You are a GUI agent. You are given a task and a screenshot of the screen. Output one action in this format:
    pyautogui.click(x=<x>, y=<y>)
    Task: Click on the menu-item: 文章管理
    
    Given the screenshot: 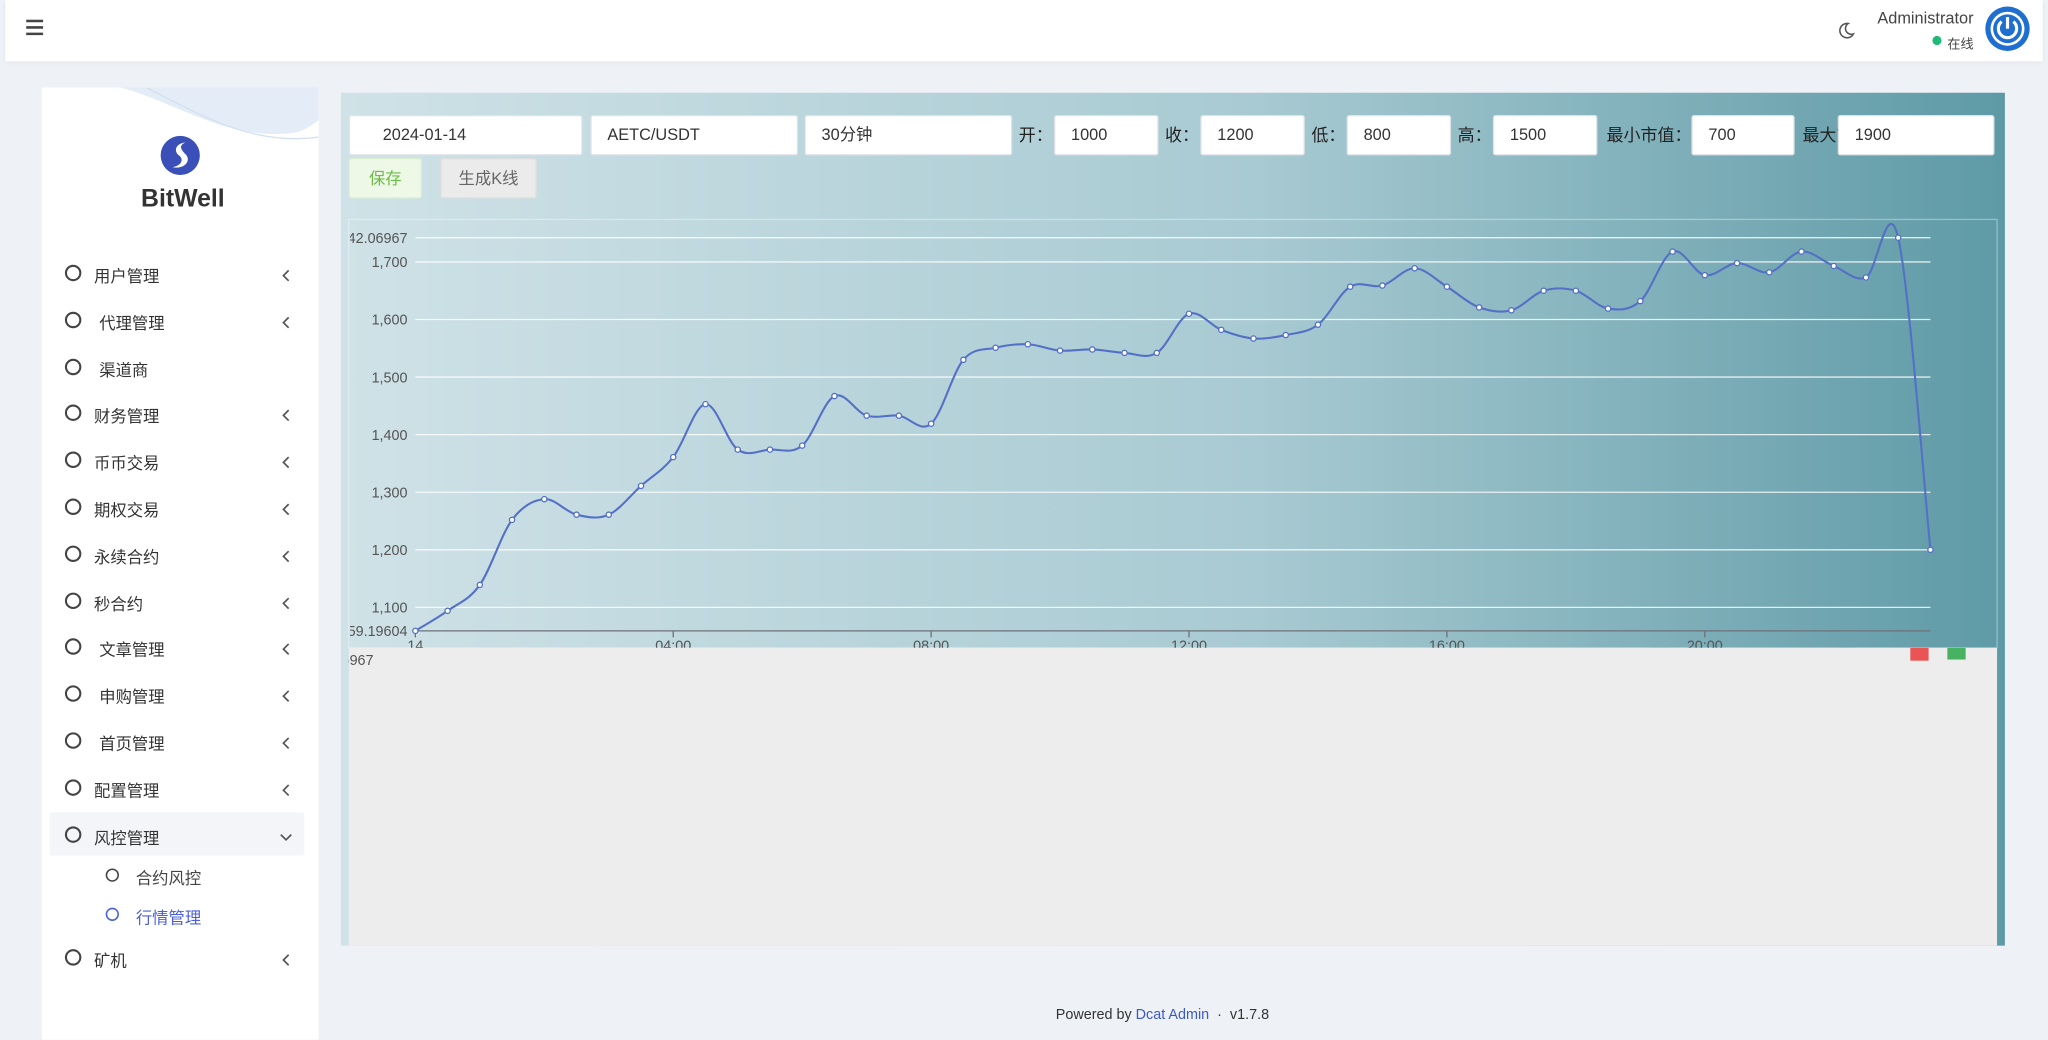 What is the action you would take?
    pyautogui.click(x=132, y=651)
    